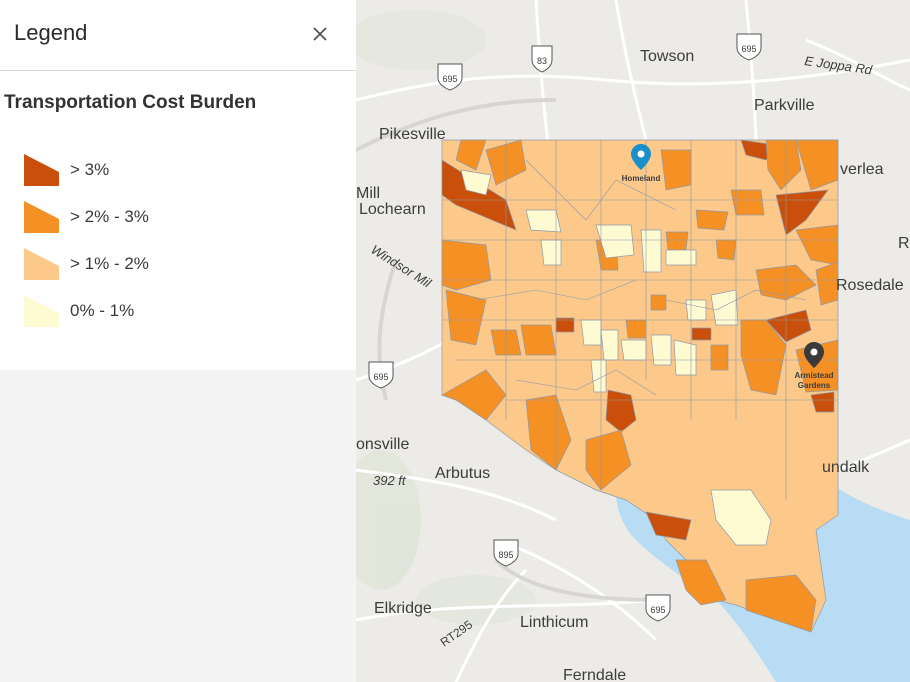  I want to click on highway-shield: 83, so click(542, 59).